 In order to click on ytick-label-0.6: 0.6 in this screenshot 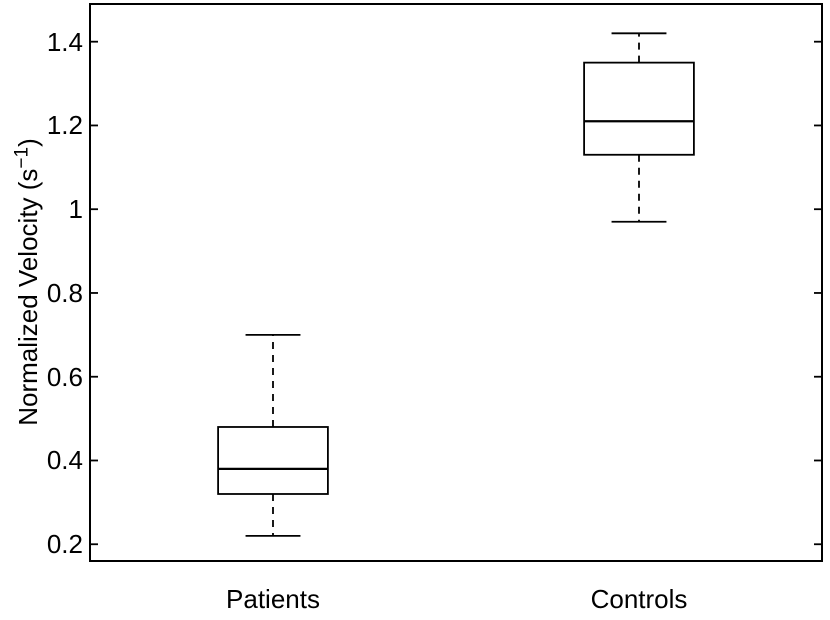, I will do `click(64, 376)`.